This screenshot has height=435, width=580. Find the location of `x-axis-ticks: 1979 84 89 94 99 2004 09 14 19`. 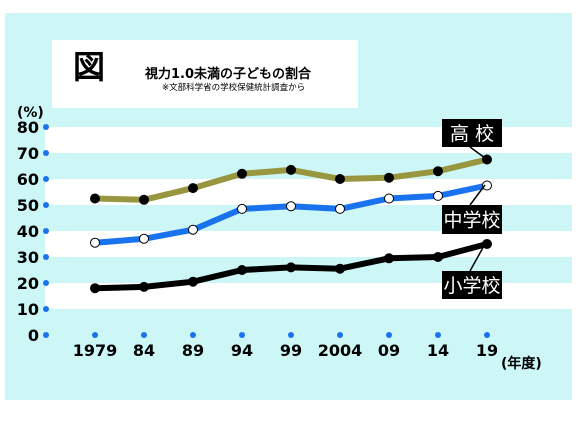

x-axis-ticks: 1979 84 89 94 99 2004 09 14 19 is located at coordinates (285, 350).